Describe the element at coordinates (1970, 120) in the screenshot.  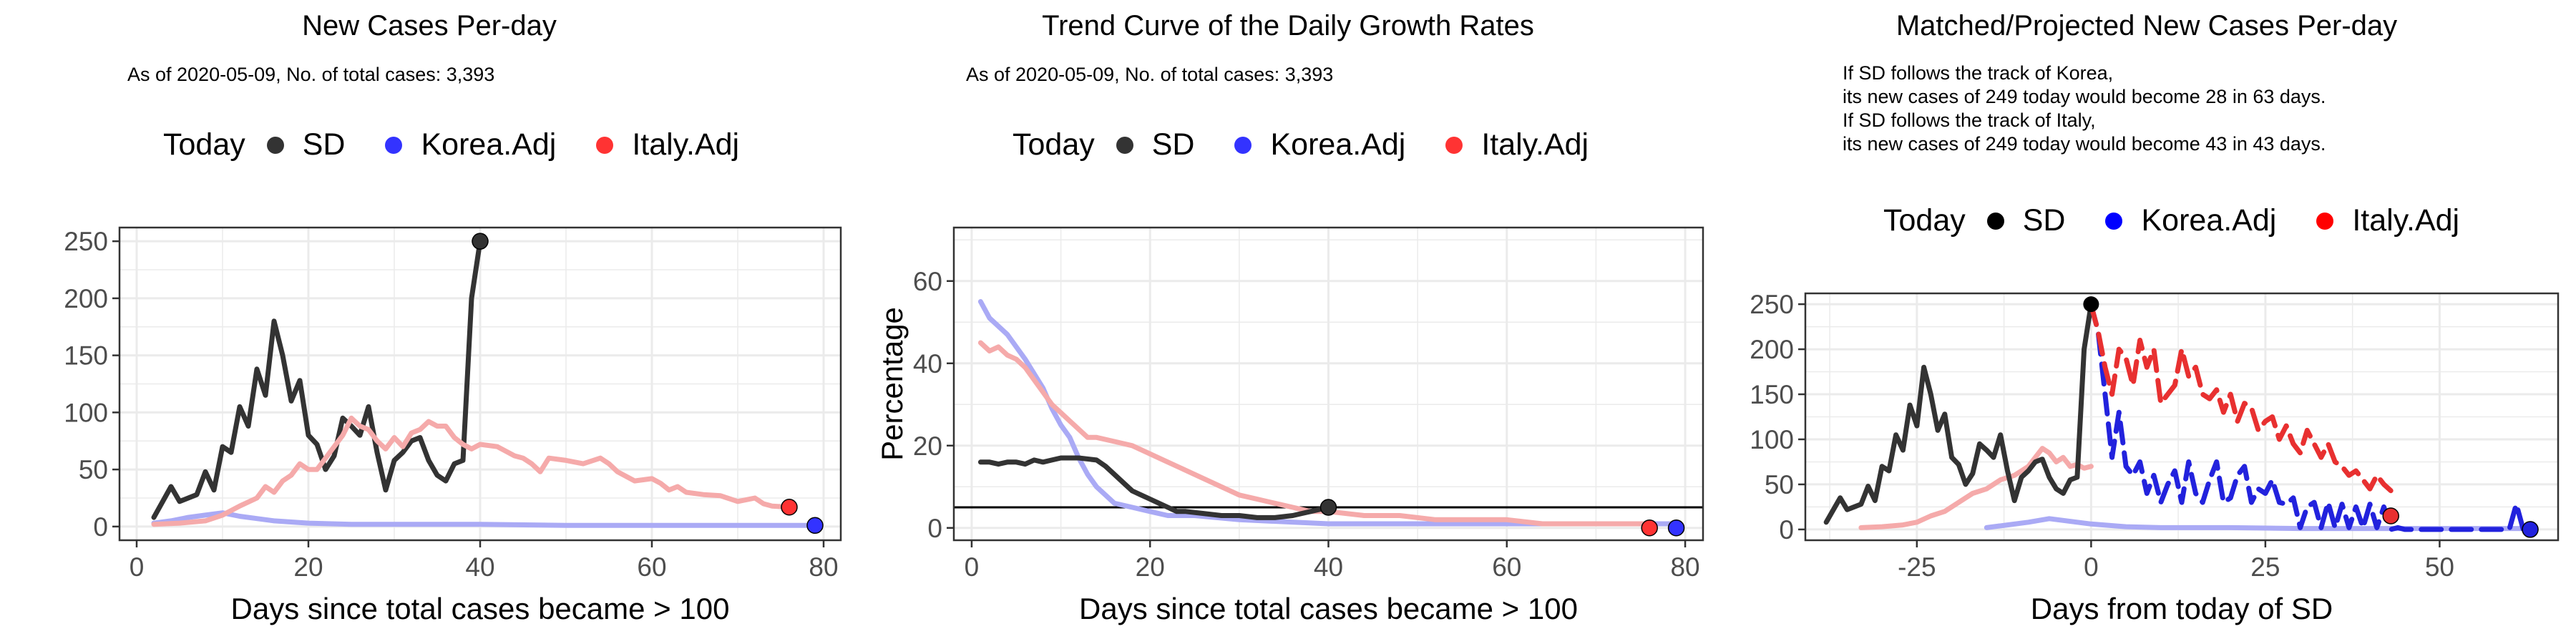
I see `note-line: If SD follows the track of Italy,` at that location.